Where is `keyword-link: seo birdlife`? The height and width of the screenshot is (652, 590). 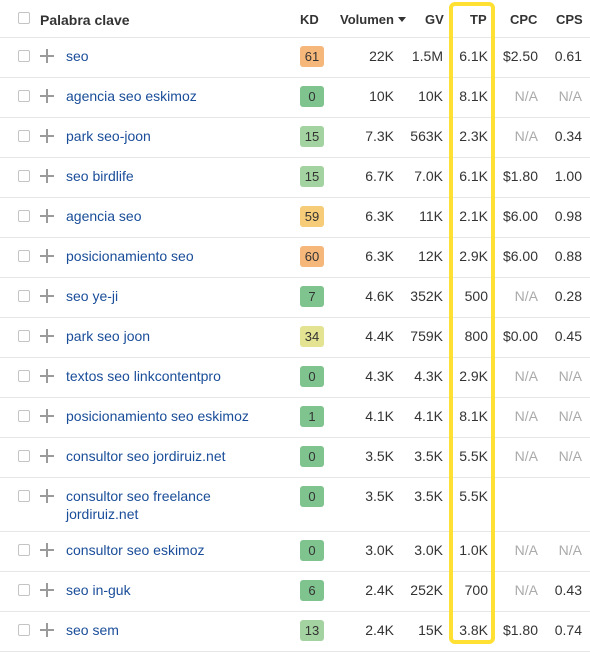 keyword-link: seo birdlife is located at coordinates (100, 176).